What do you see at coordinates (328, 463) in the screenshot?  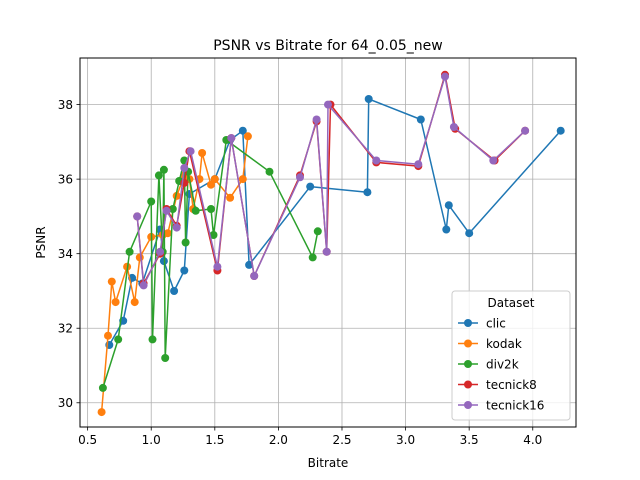 I see `x-axis-label: Bitrate` at bounding box center [328, 463].